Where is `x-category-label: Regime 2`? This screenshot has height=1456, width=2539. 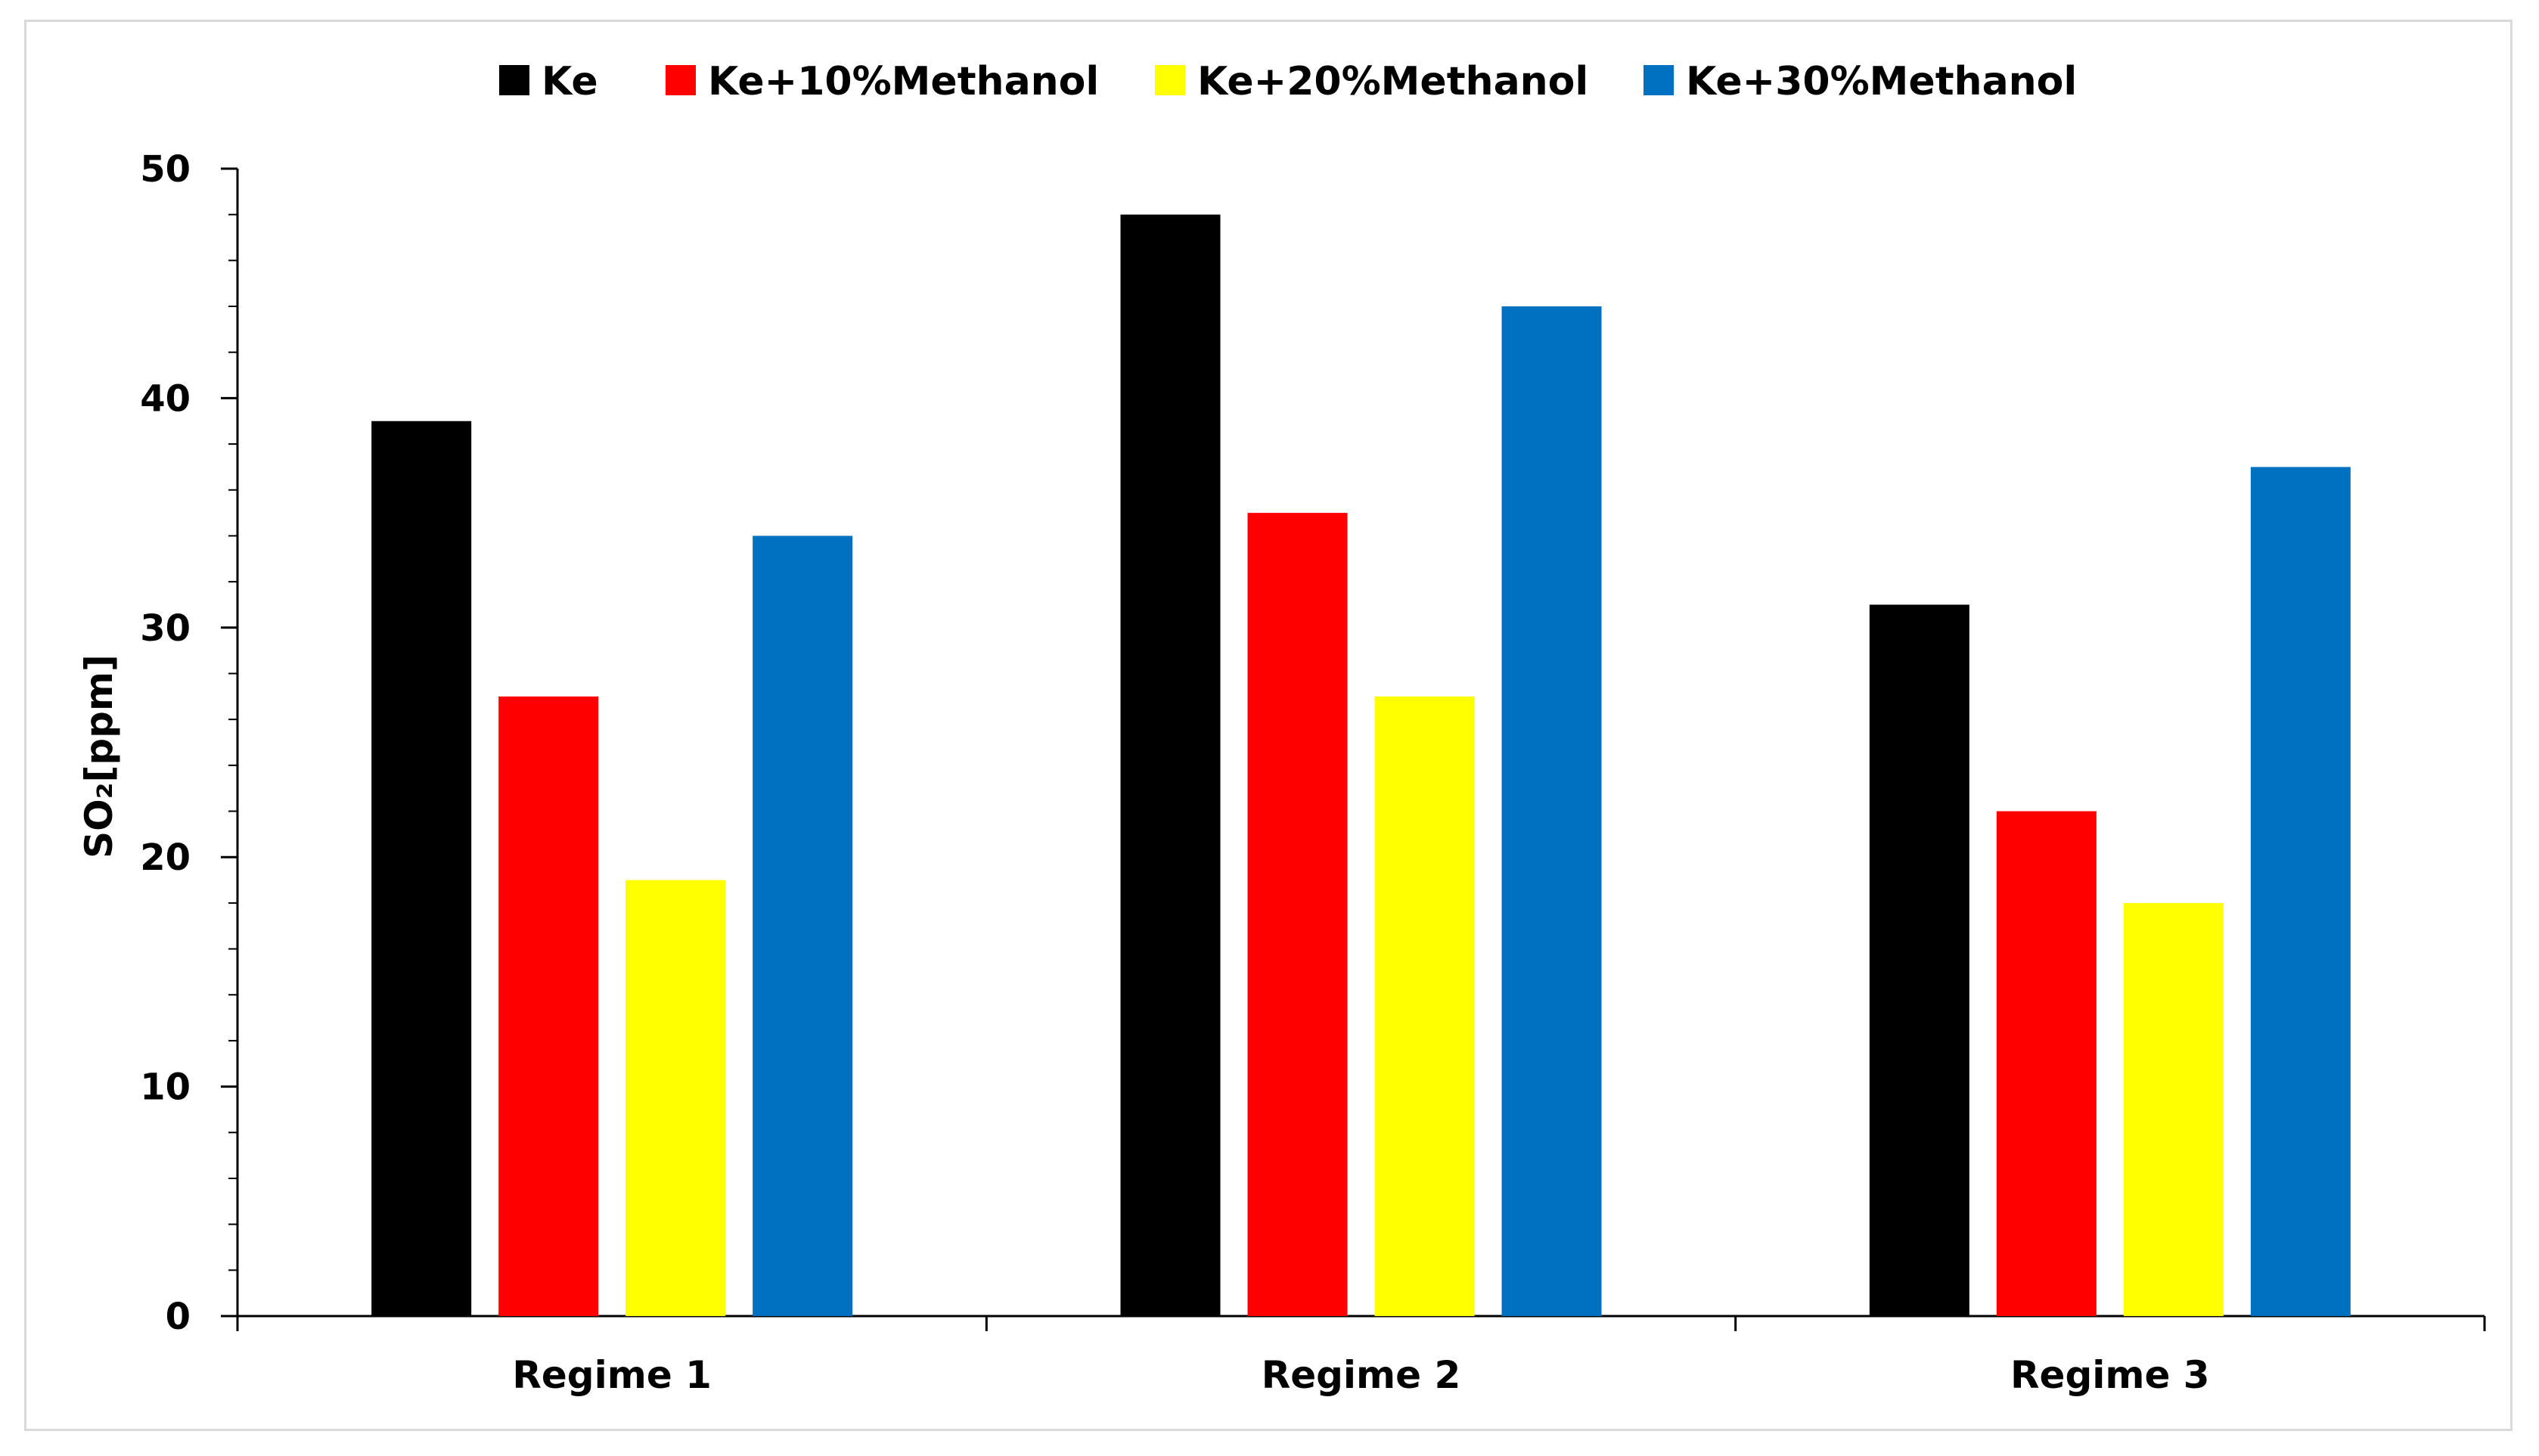
x-category-label: Regime 2 is located at coordinates (1362, 1375).